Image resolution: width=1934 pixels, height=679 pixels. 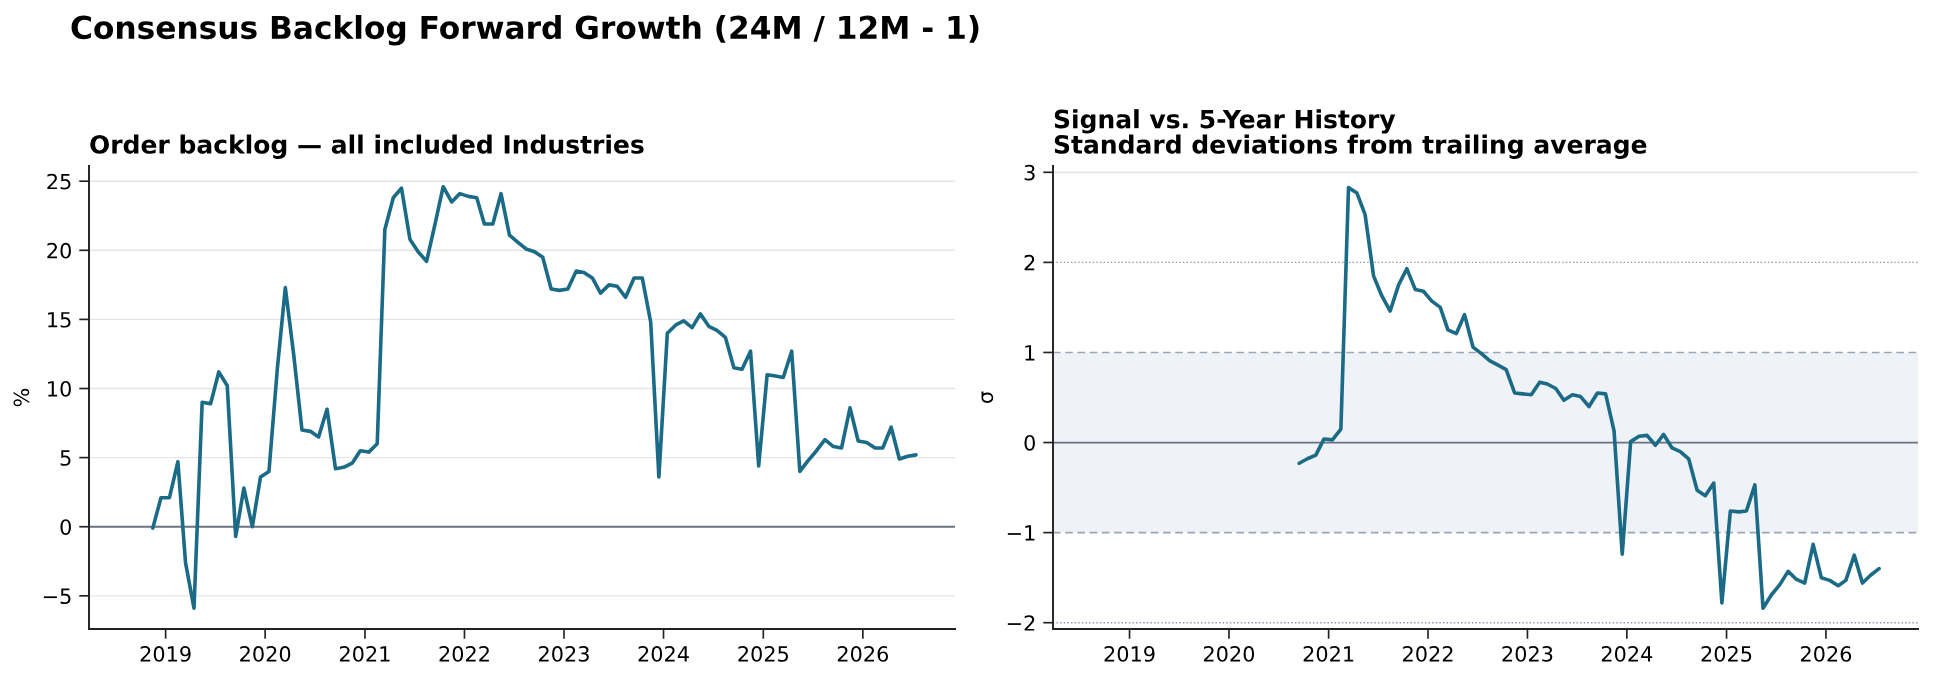 What do you see at coordinates (1225, 121) in the screenshot?
I see `chart-title: Signal vs. 5-Year History` at bounding box center [1225, 121].